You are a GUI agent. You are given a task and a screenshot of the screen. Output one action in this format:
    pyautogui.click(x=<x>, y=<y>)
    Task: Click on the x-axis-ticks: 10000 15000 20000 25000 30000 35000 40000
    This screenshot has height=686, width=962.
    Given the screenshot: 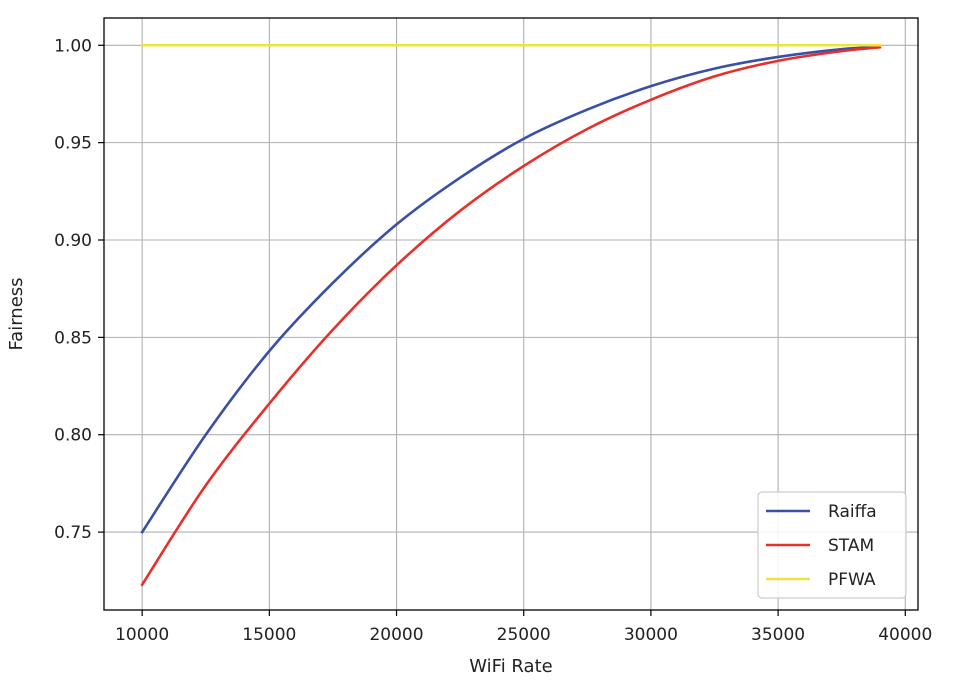 What is the action you would take?
    pyautogui.click(x=523, y=627)
    